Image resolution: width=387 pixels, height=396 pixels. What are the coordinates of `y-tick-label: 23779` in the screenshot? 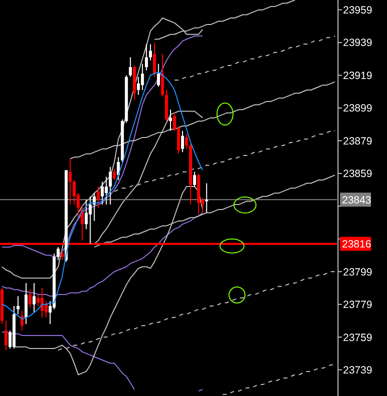 It's located at (357, 305).